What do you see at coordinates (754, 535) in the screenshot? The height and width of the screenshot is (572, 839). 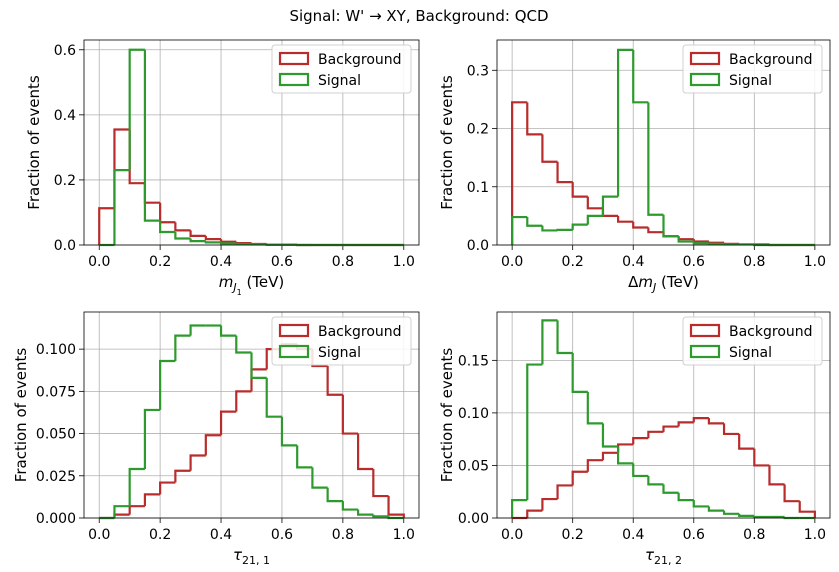 I see `x-tick-label: 0.8` at bounding box center [754, 535].